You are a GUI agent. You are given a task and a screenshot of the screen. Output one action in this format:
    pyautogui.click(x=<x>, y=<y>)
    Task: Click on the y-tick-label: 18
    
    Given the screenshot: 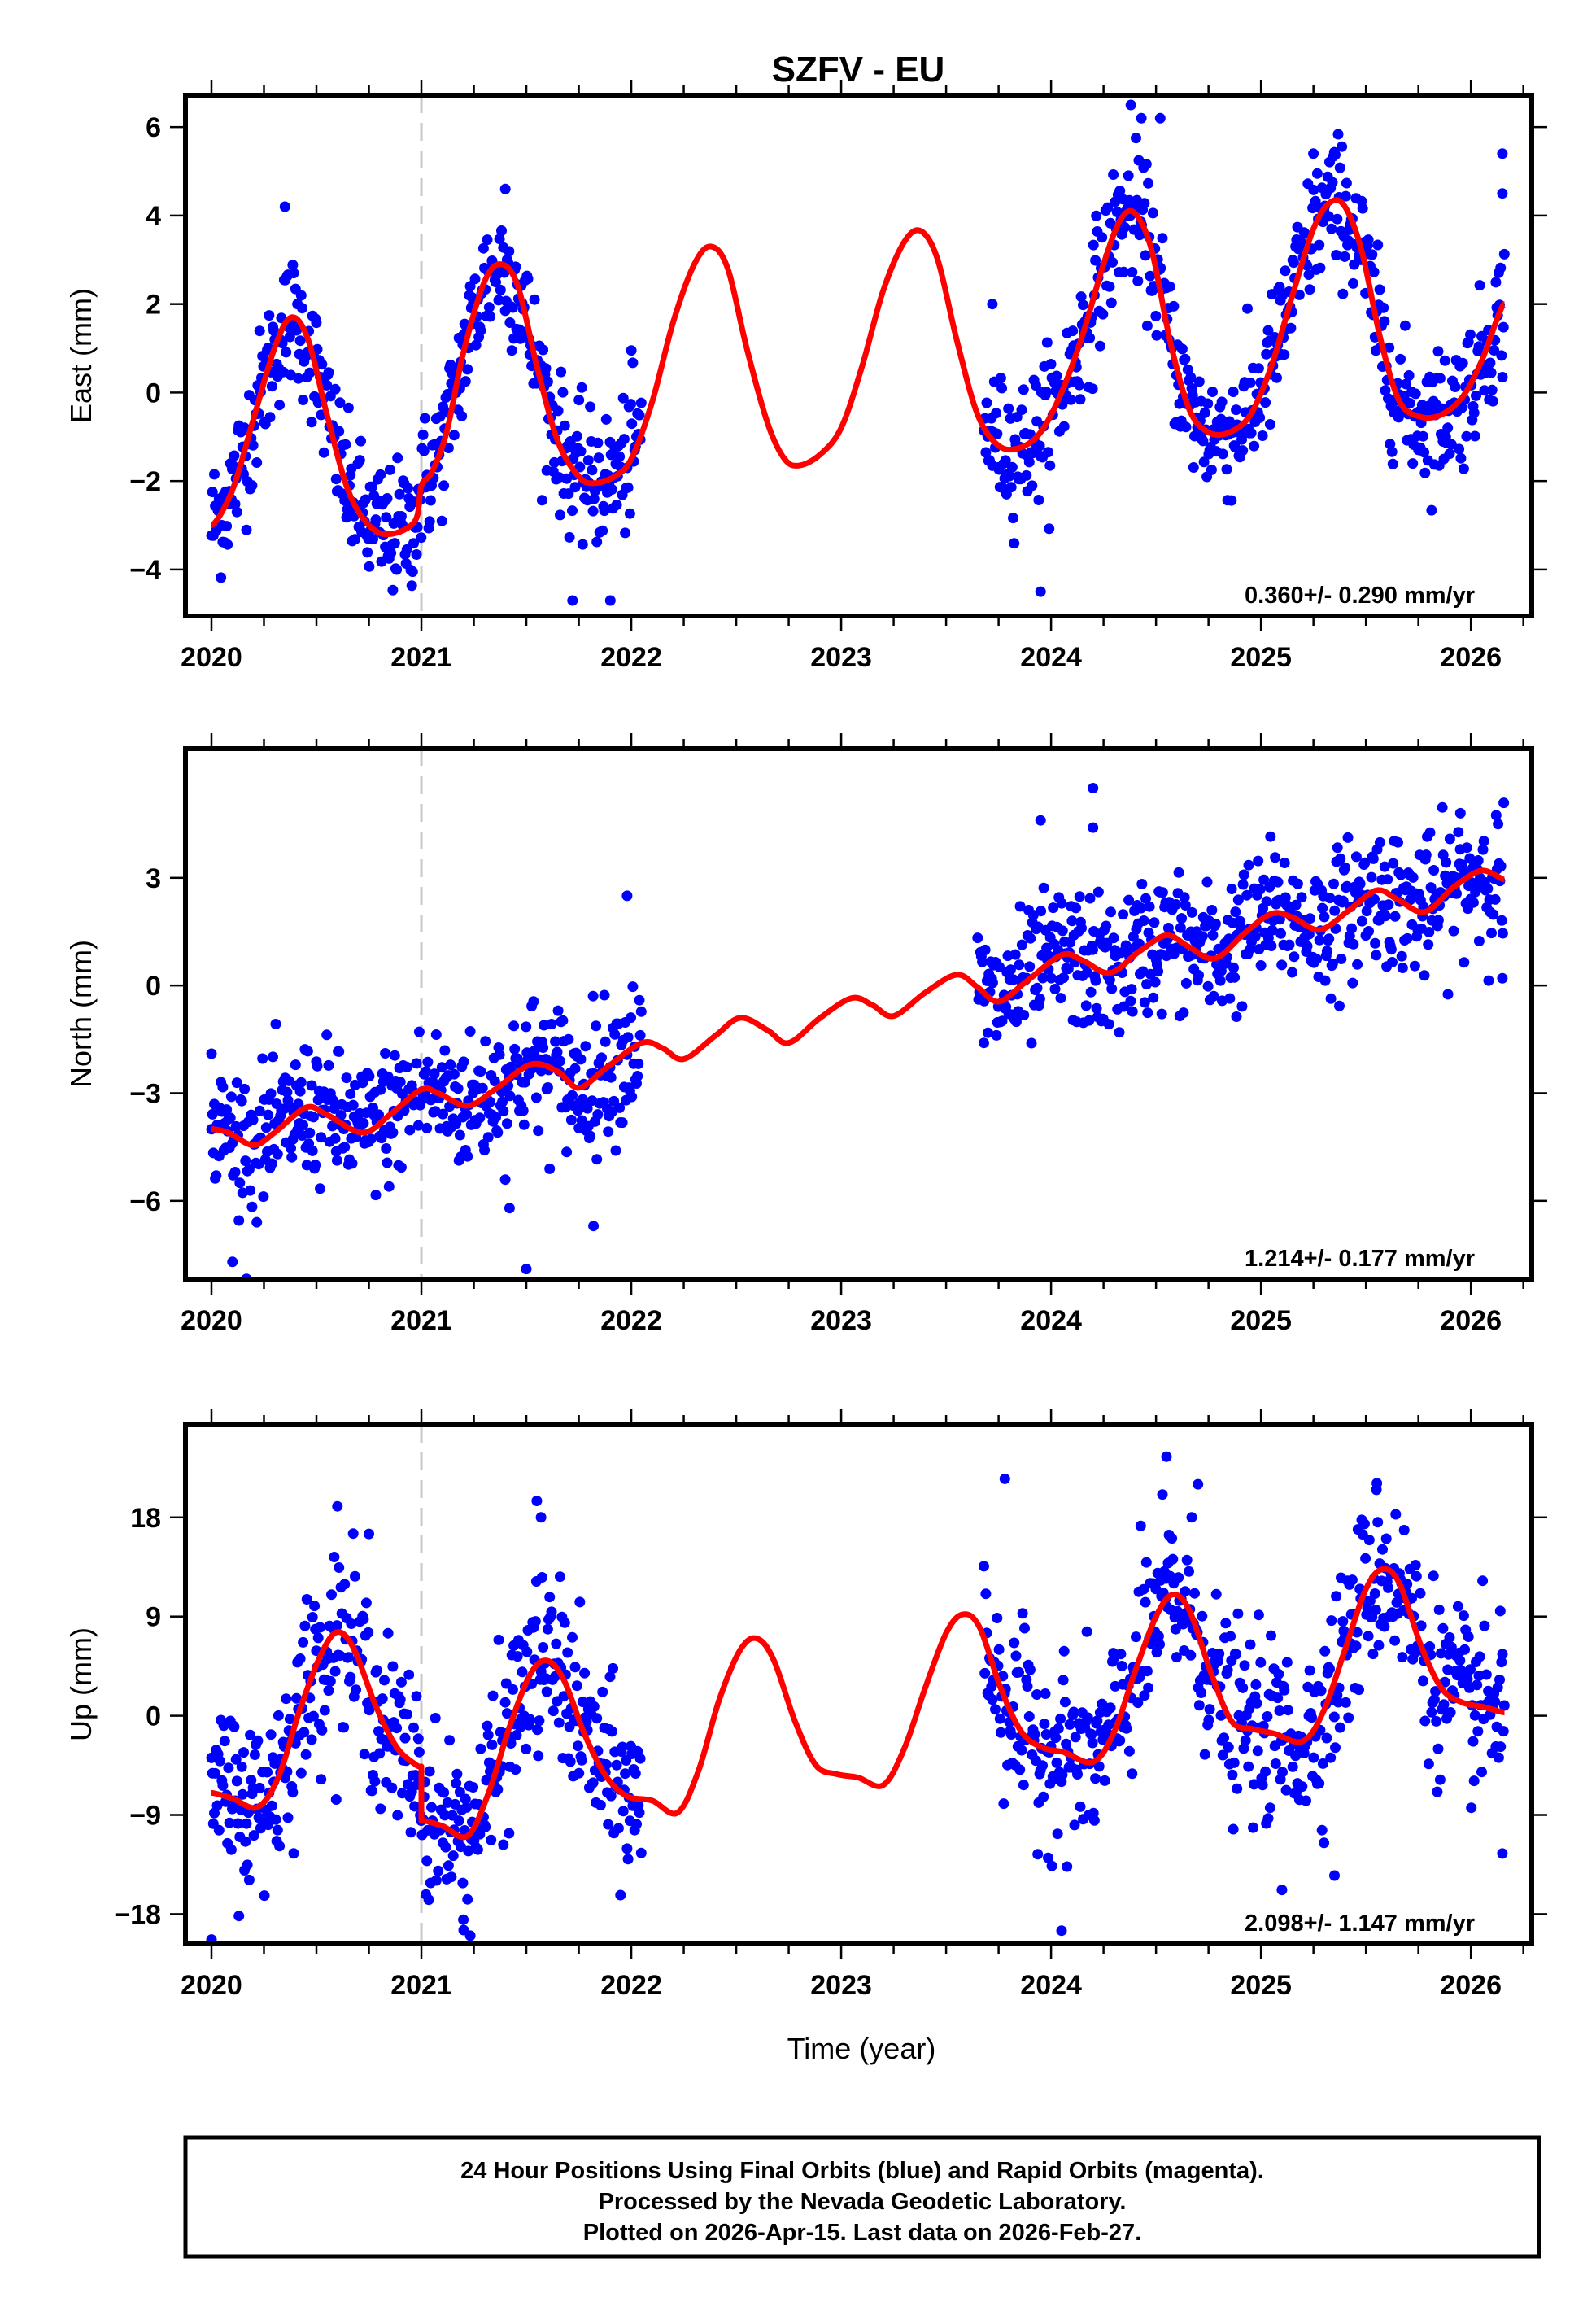 What is the action you would take?
    pyautogui.click(x=145, y=1518)
    